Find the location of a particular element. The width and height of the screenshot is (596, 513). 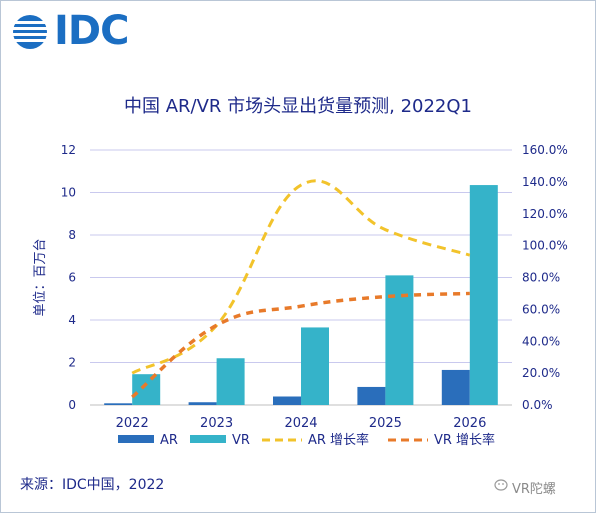

idc-logo: IDC is located at coordinates (77, 32).